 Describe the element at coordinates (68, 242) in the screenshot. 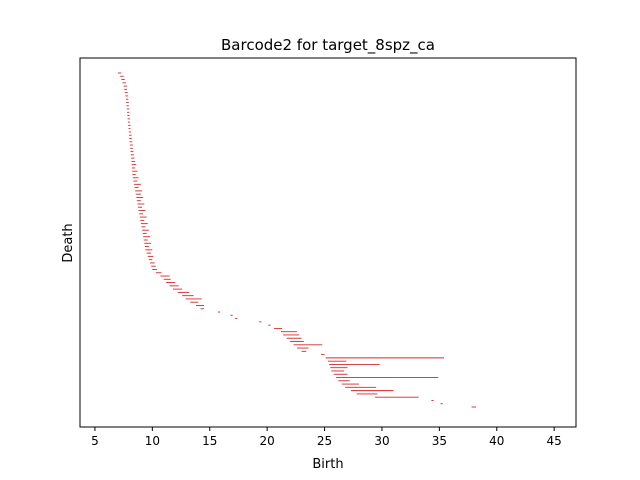

I see `y-axis-label: Death` at that location.